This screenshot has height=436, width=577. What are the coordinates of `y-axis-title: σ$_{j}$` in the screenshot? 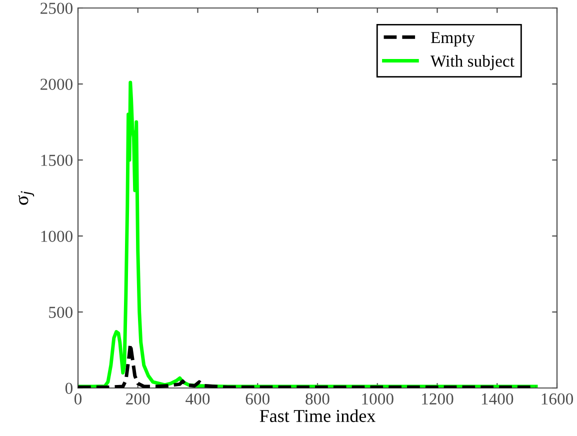 It's located at (26, 198).